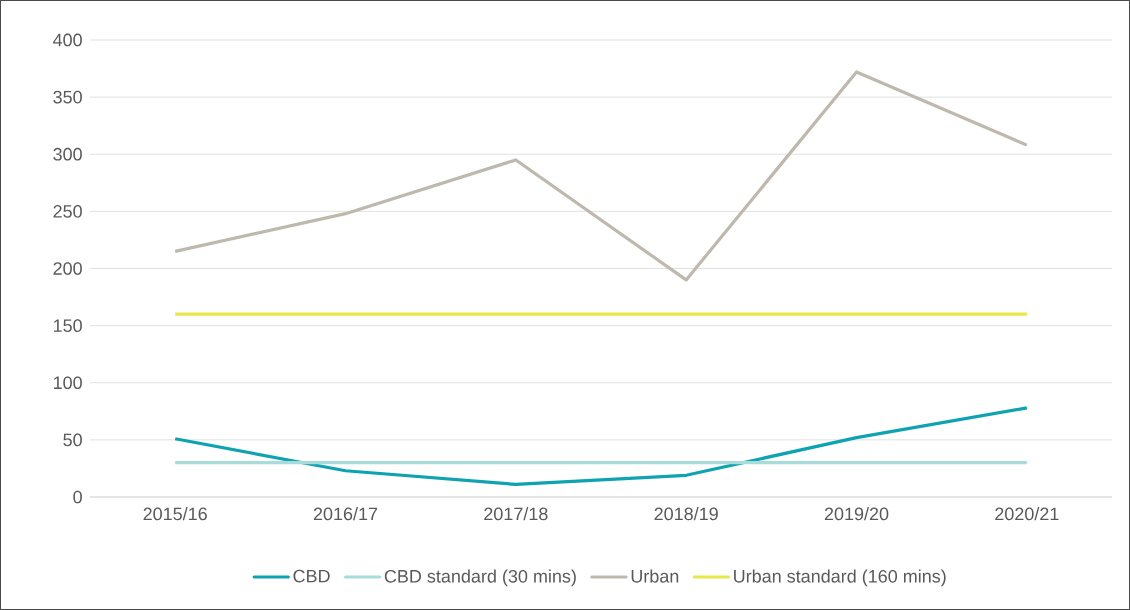 Image resolution: width=1130 pixels, height=610 pixels. Describe the element at coordinates (67, 268) in the screenshot. I see `y-tick-label: 200` at that location.